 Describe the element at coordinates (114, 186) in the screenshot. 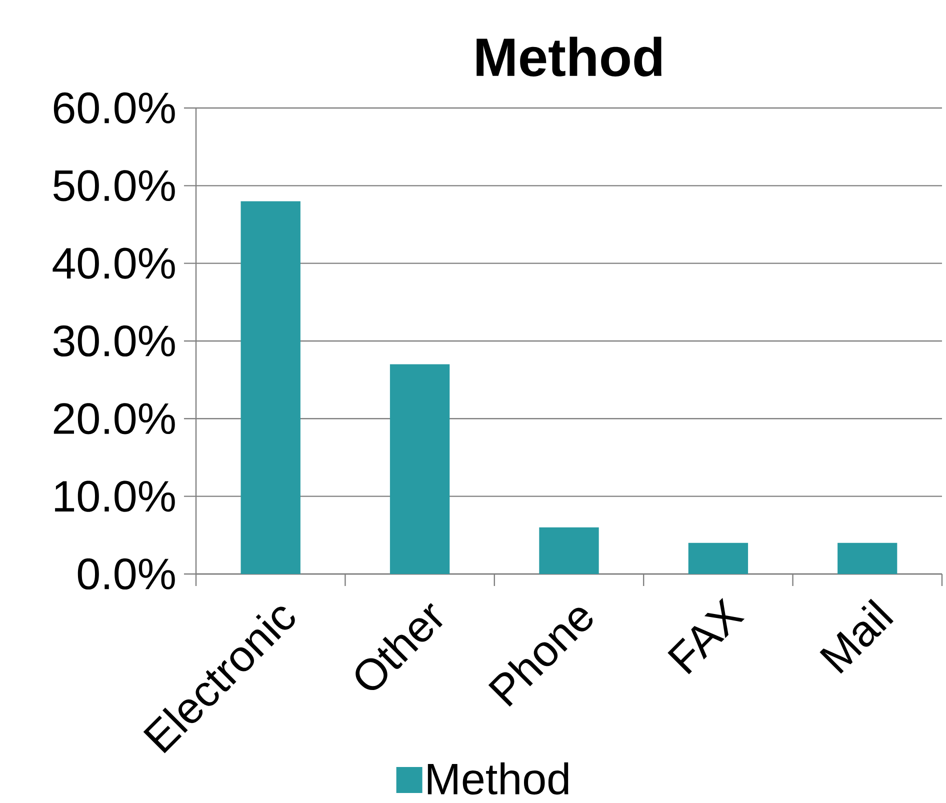

I see `y-tick-label: 50.0%` at that location.